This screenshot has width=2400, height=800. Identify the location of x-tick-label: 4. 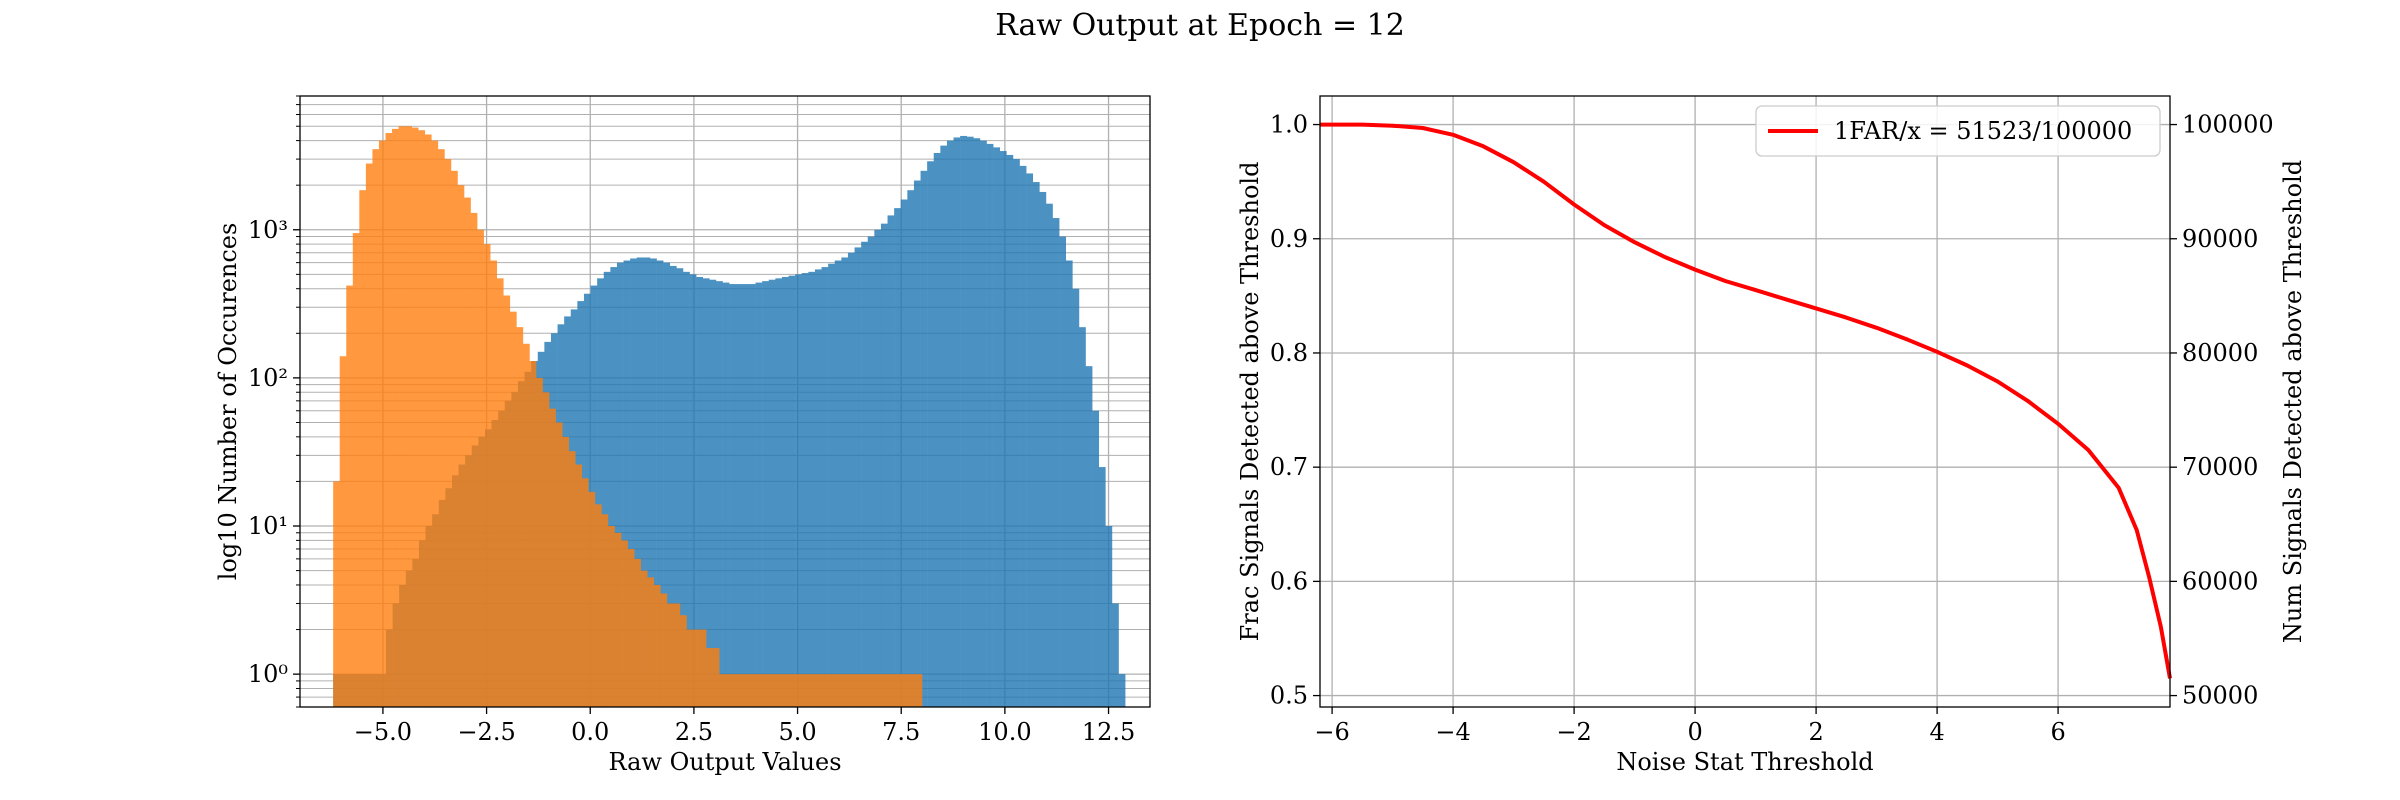
(1936, 732).